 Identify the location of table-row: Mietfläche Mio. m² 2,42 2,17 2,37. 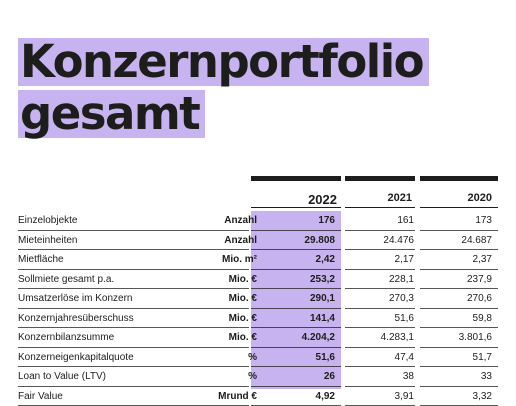
(258, 260).